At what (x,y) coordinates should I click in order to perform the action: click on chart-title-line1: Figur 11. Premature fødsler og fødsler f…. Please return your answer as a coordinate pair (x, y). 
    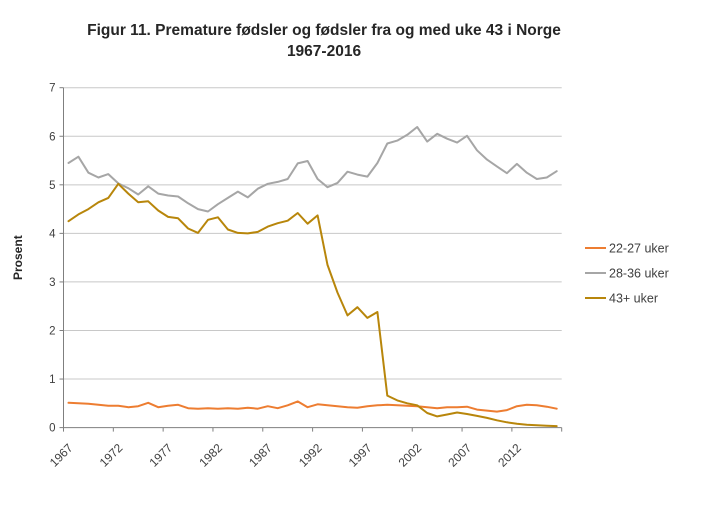
    Looking at the image, I should click on (324, 30).